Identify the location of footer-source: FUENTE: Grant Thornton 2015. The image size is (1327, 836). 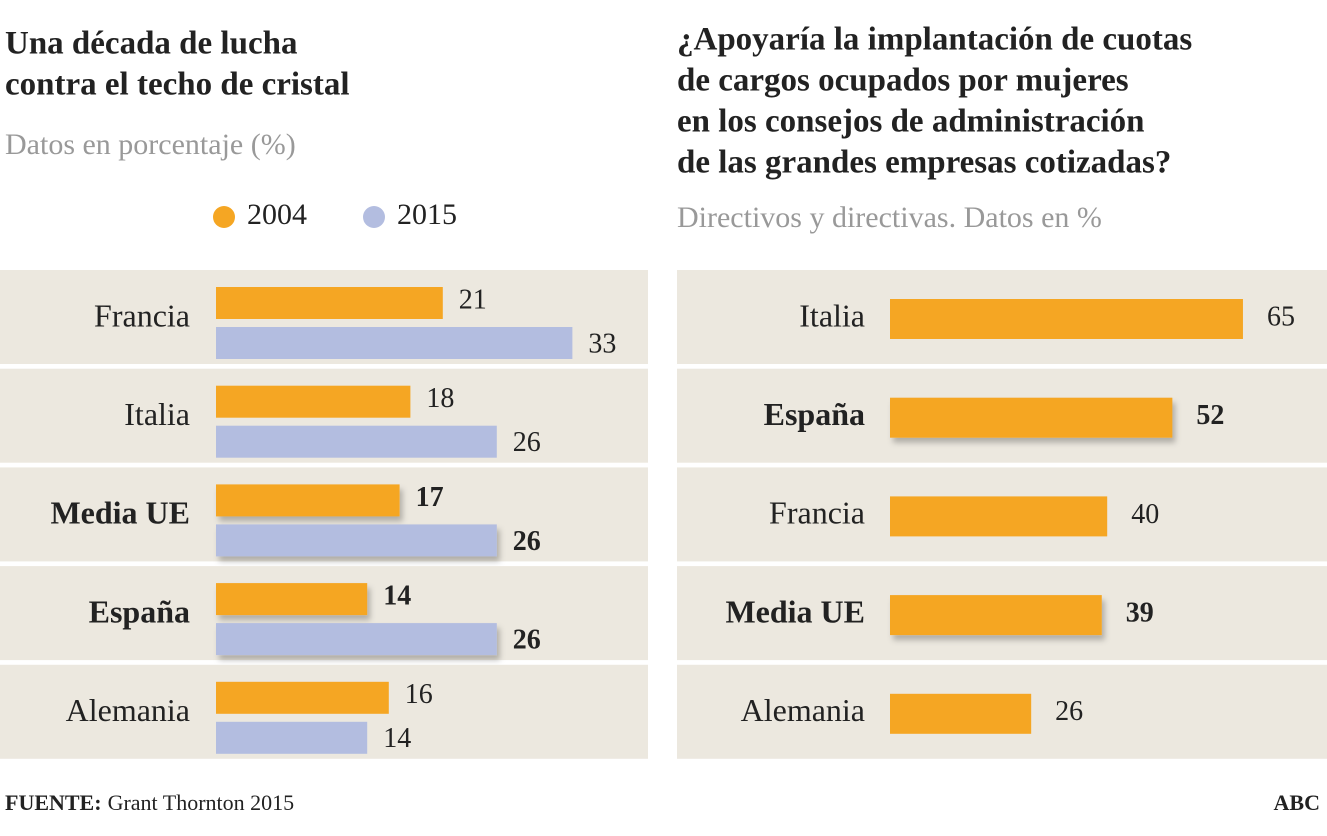
(149, 802).